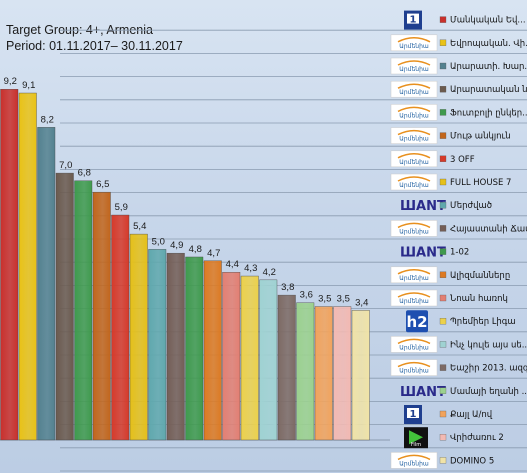  What do you see at coordinates (47, 119) in the screenshot?
I see `bar-value-label: 8,2` at bounding box center [47, 119].